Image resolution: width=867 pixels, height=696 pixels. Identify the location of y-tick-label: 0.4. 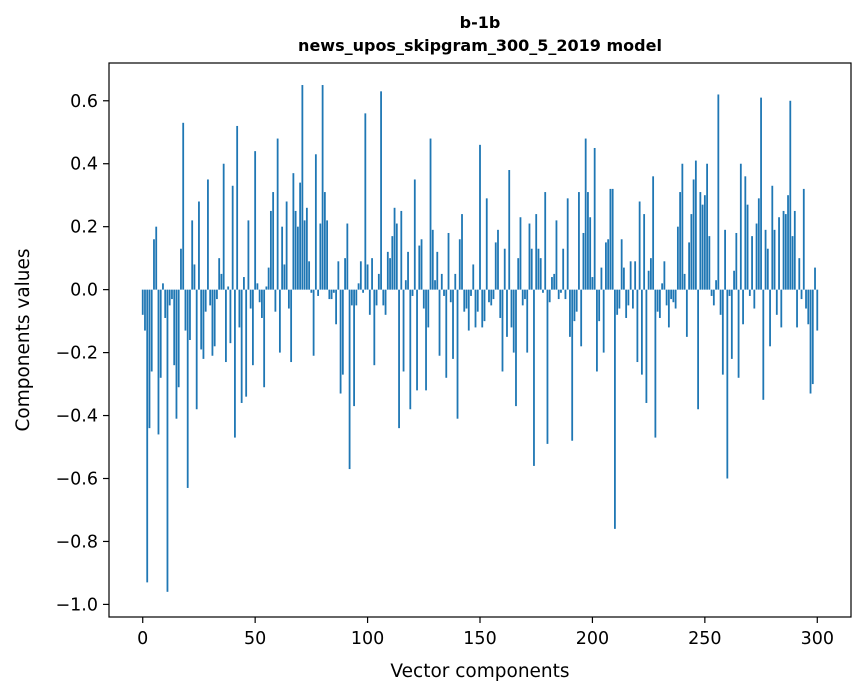
(84, 165).